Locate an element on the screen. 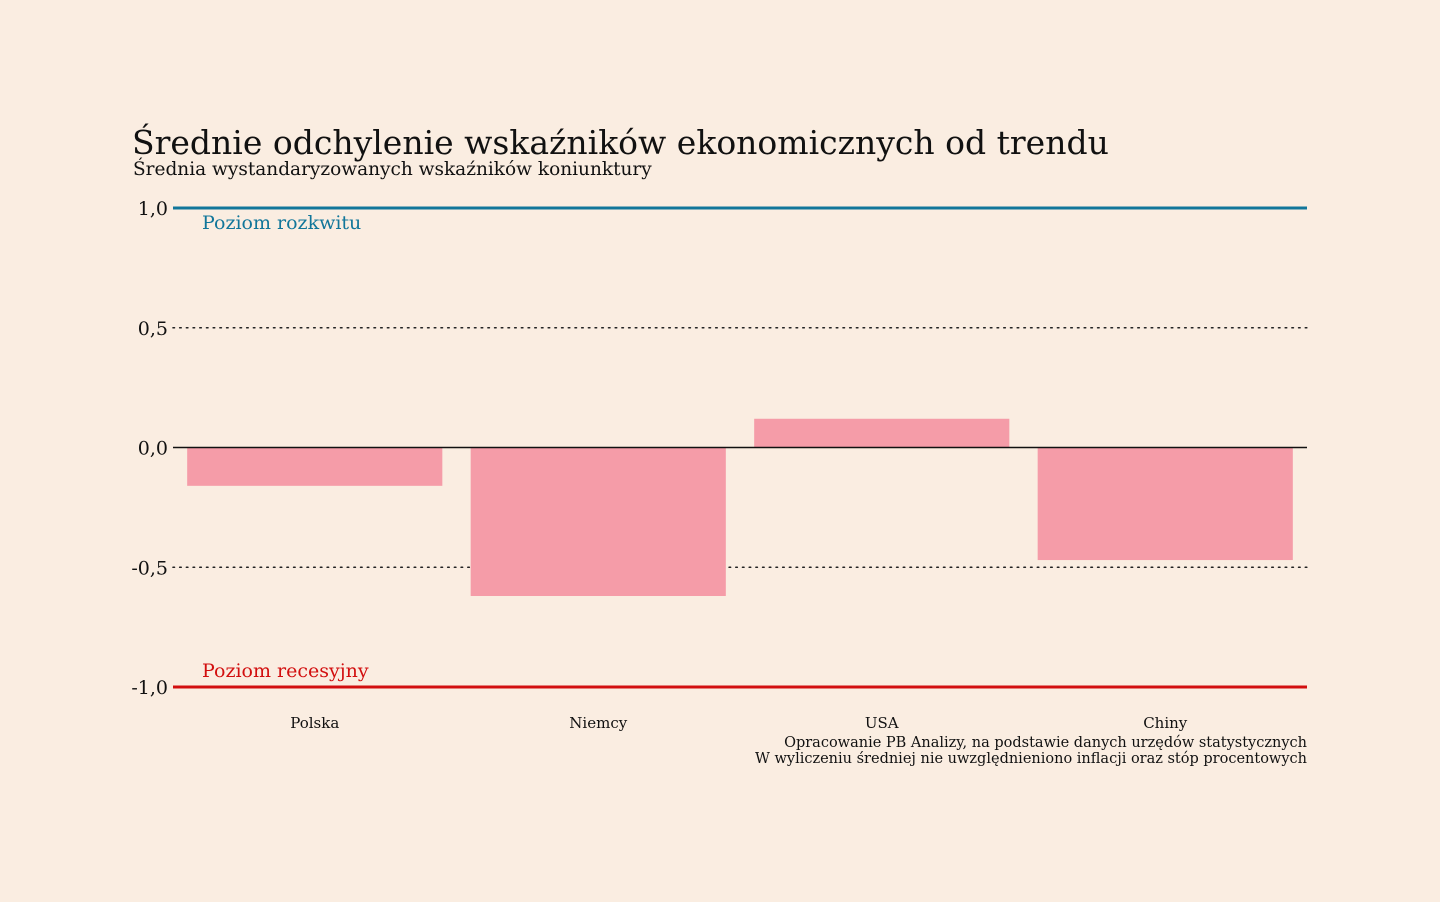 This screenshot has width=1440, height=902. bar-polska is located at coordinates (315, 466).